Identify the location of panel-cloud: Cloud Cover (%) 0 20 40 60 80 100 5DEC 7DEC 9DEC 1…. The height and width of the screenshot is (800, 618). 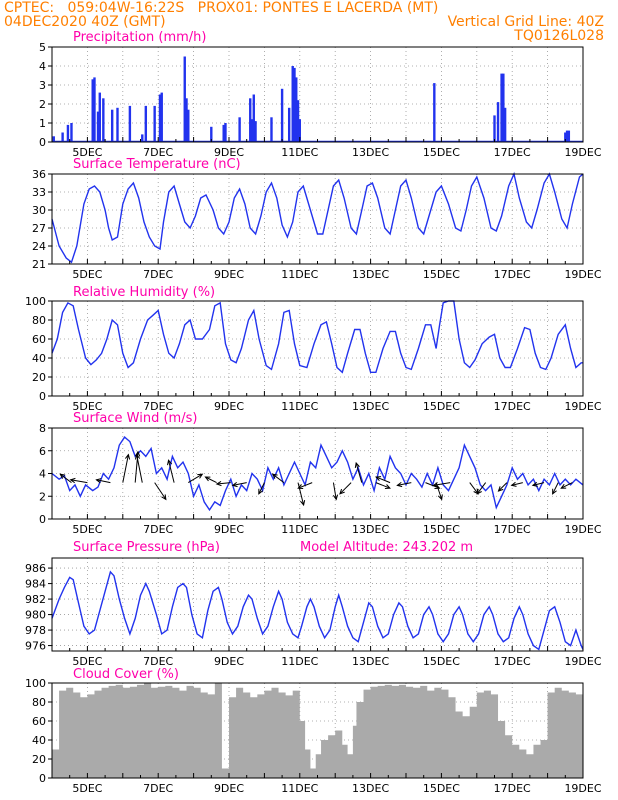
(313, 731).